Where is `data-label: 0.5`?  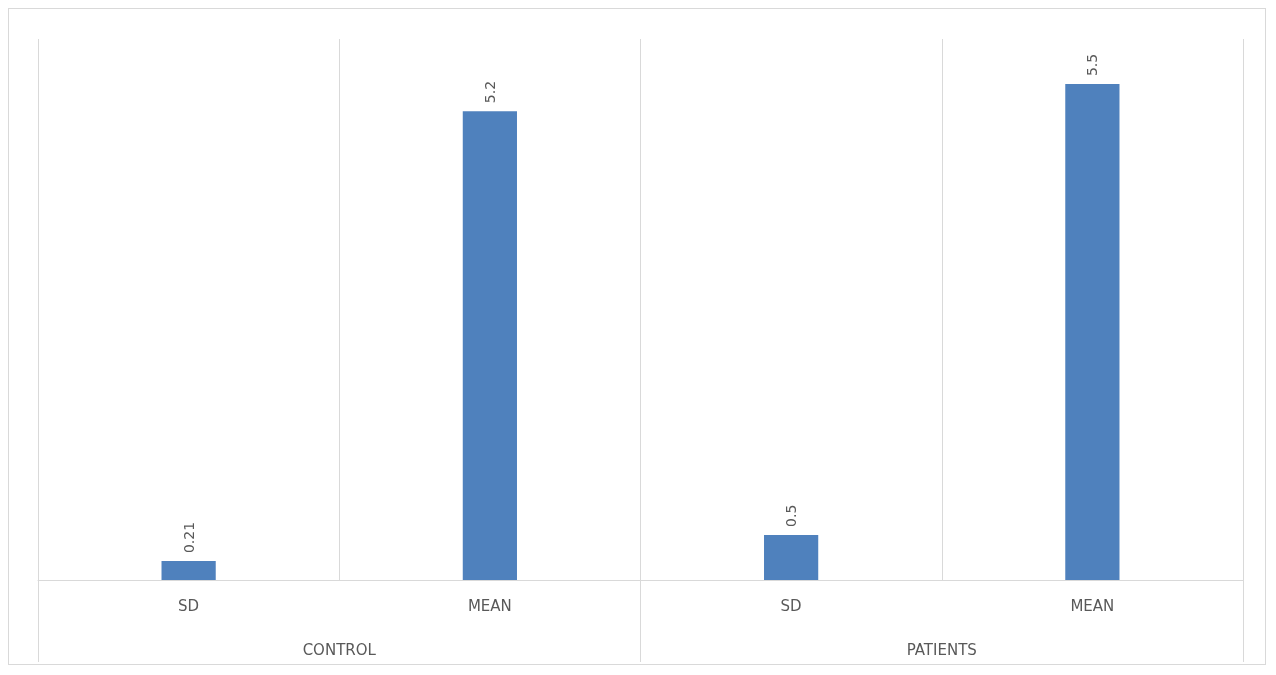 data-label: 0.5 is located at coordinates (791, 515).